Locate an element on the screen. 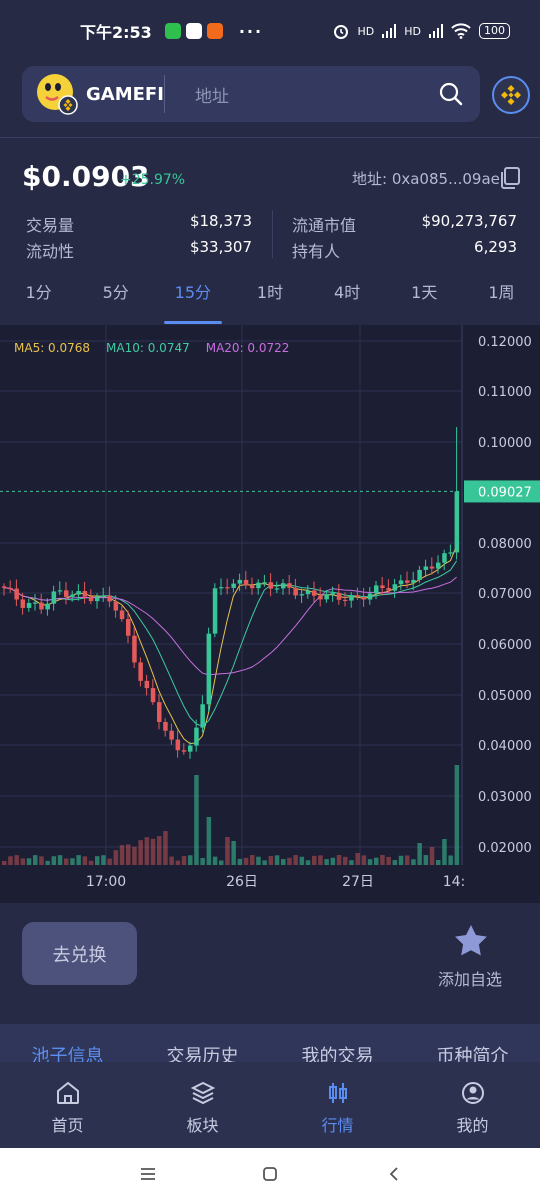  x-tick-label: 17:00 is located at coordinates (106, 882).